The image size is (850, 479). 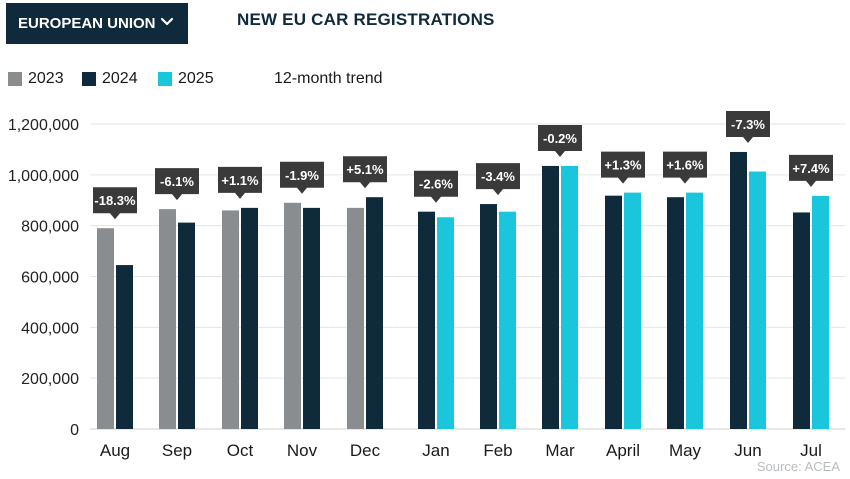 What do you see at coordinates (426, 320) in the screenshot?
I see `bar-2024-jan` at bounding box center [426, 320].